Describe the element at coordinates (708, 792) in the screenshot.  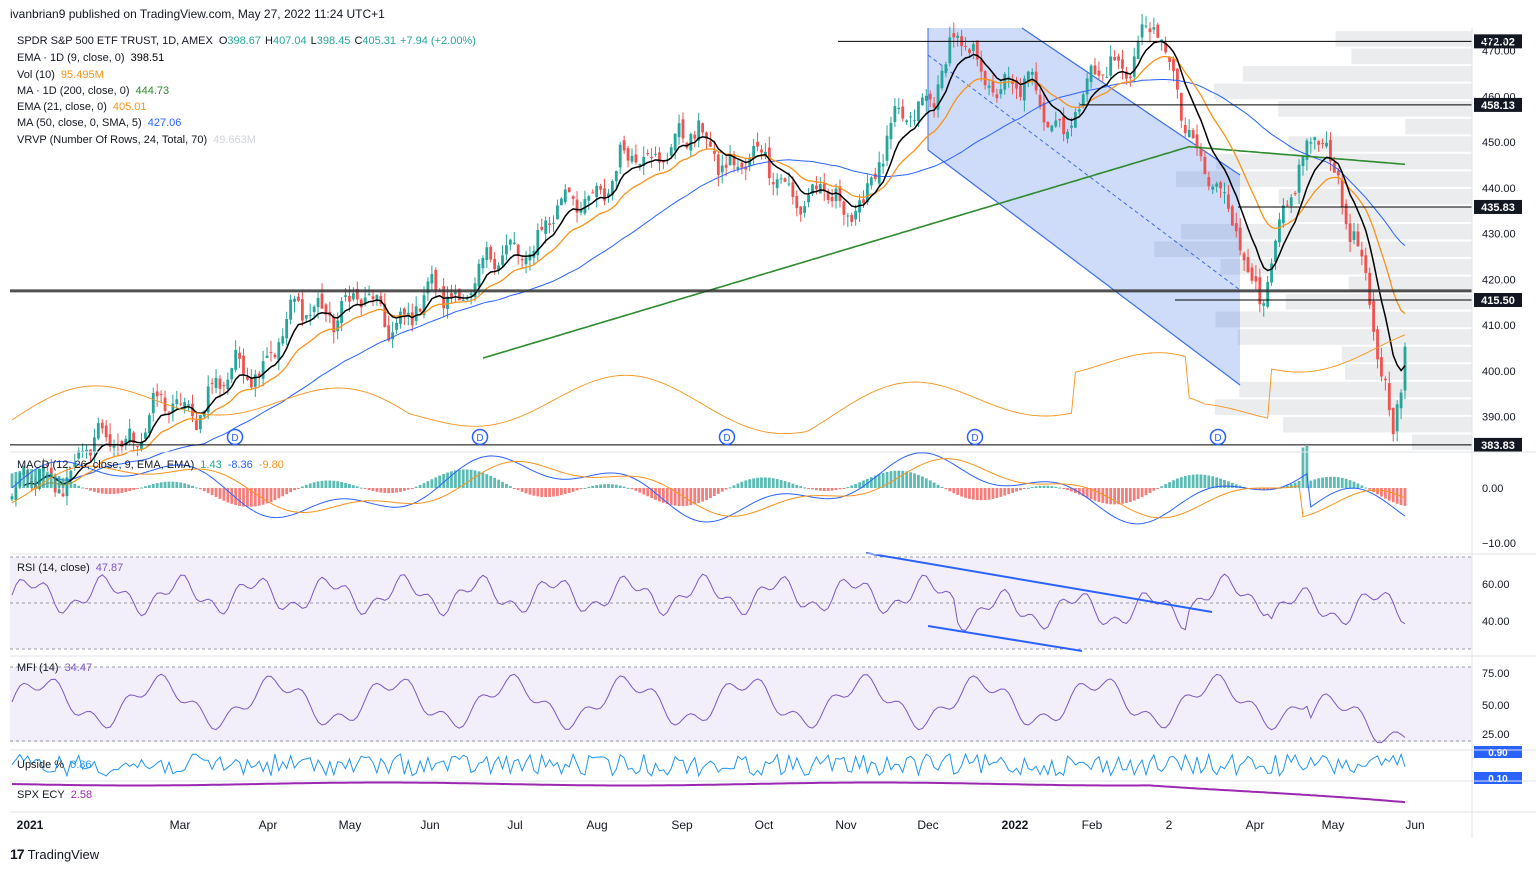
I see `ecy-pane` at that location.